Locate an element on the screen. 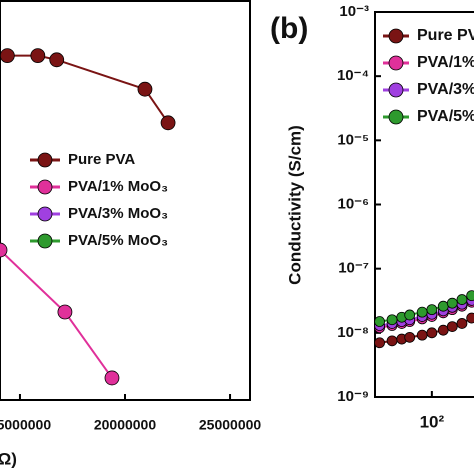 This screenshot has width=474, height=474. y-tick-label: 10⁻⁷ is located at coordinates (353, 268).